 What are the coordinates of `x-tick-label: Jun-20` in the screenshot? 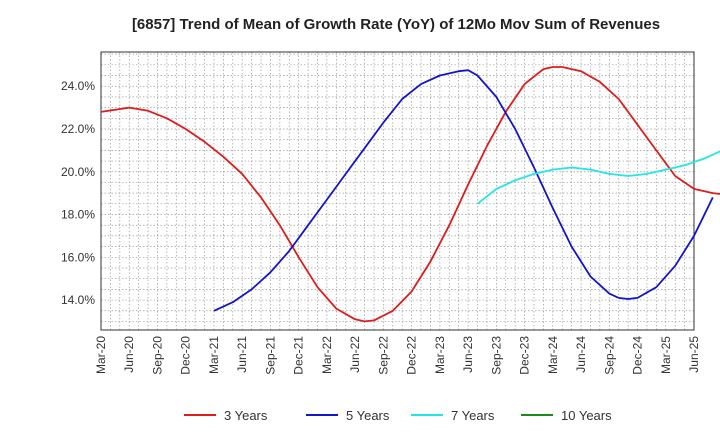 It's located at (129, 354).